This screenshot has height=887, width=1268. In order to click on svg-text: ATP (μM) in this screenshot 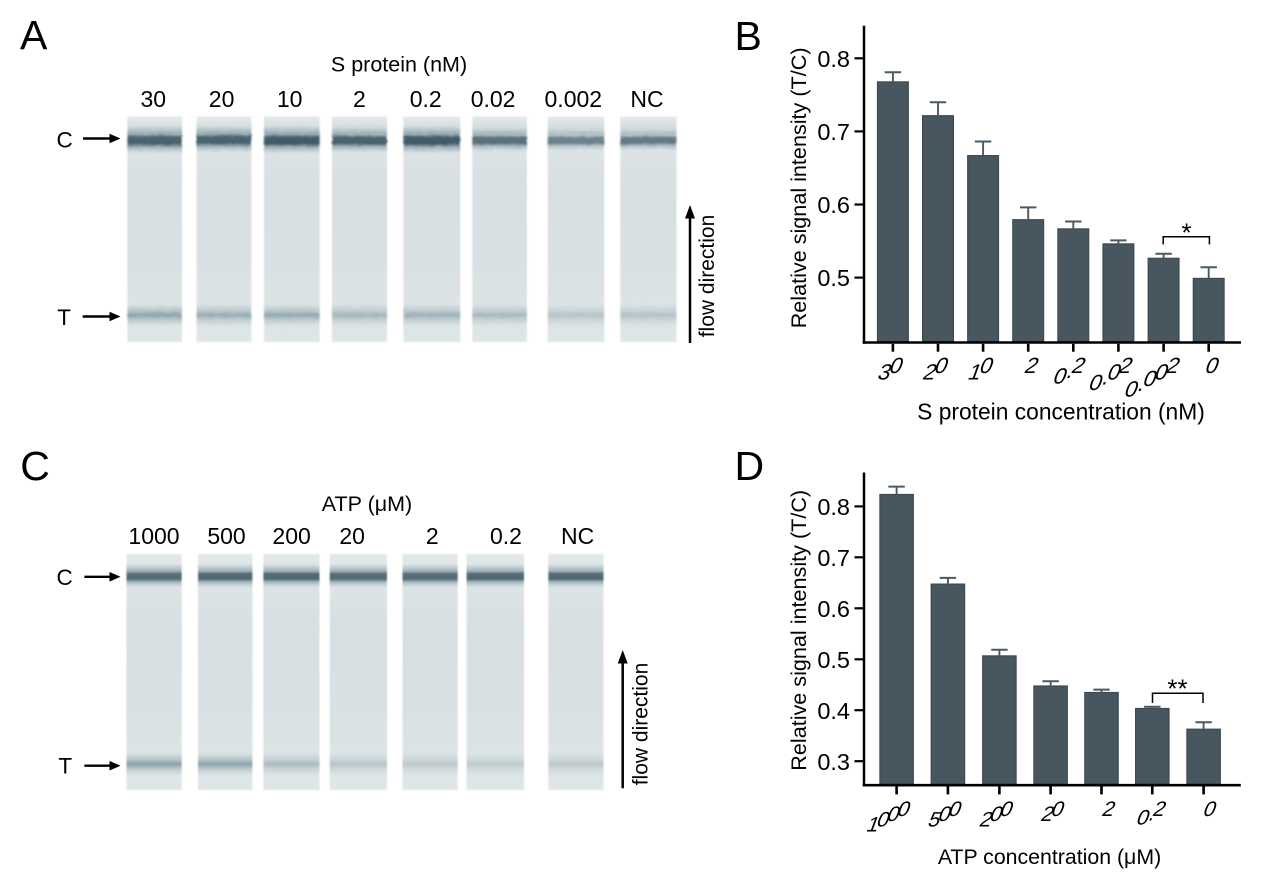, I will do `click(367, 504)`.